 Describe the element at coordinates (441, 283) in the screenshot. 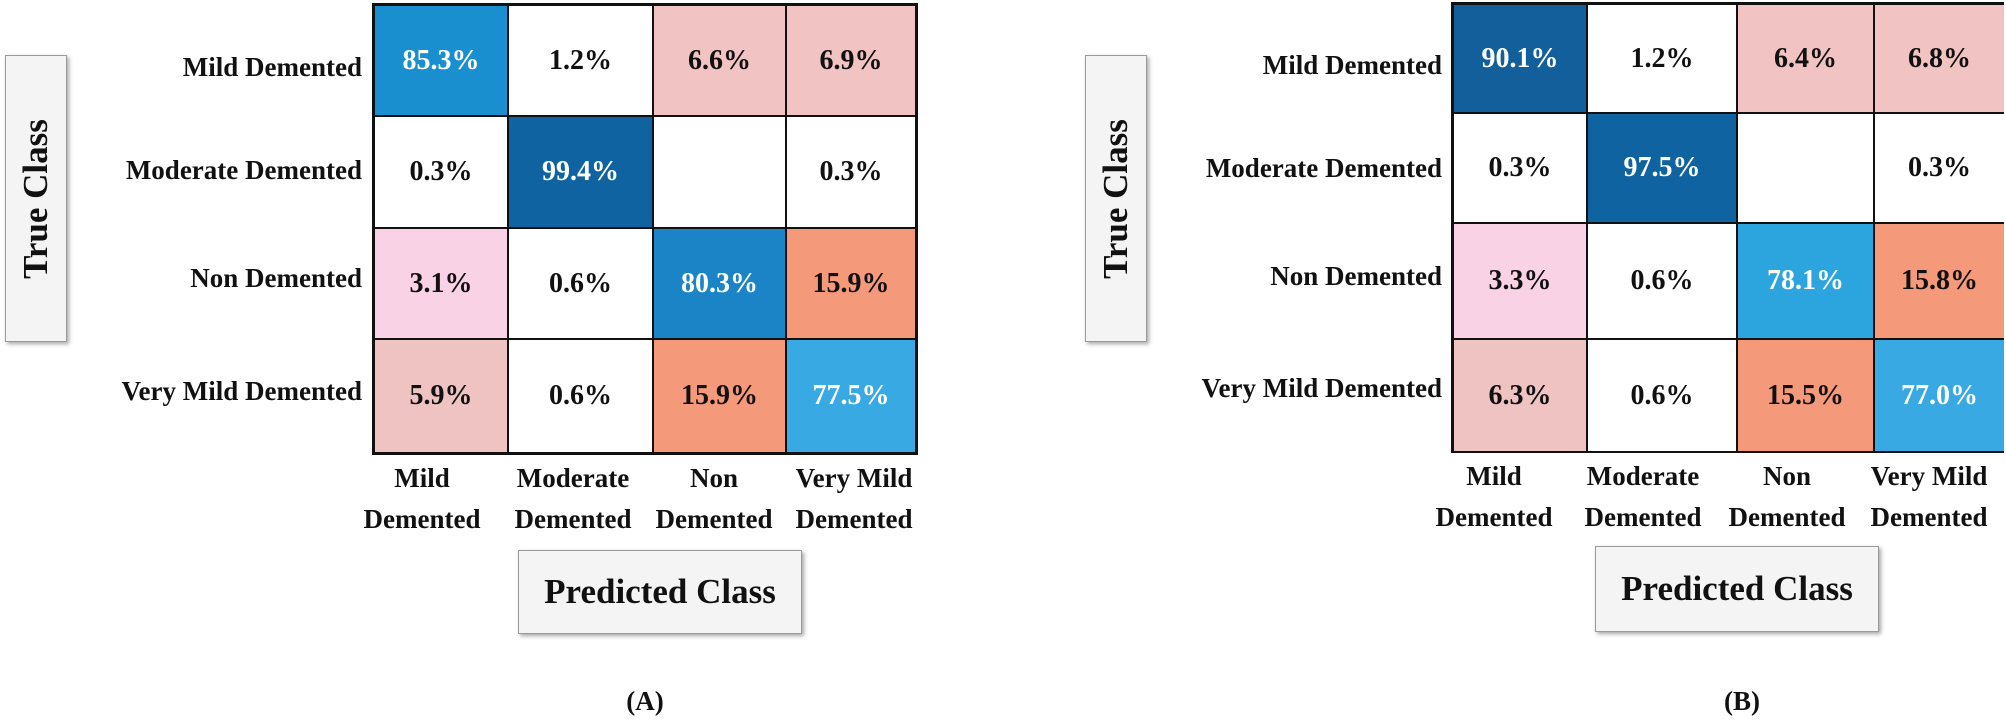

I see `matrix-cell: 3.1%` at that location.